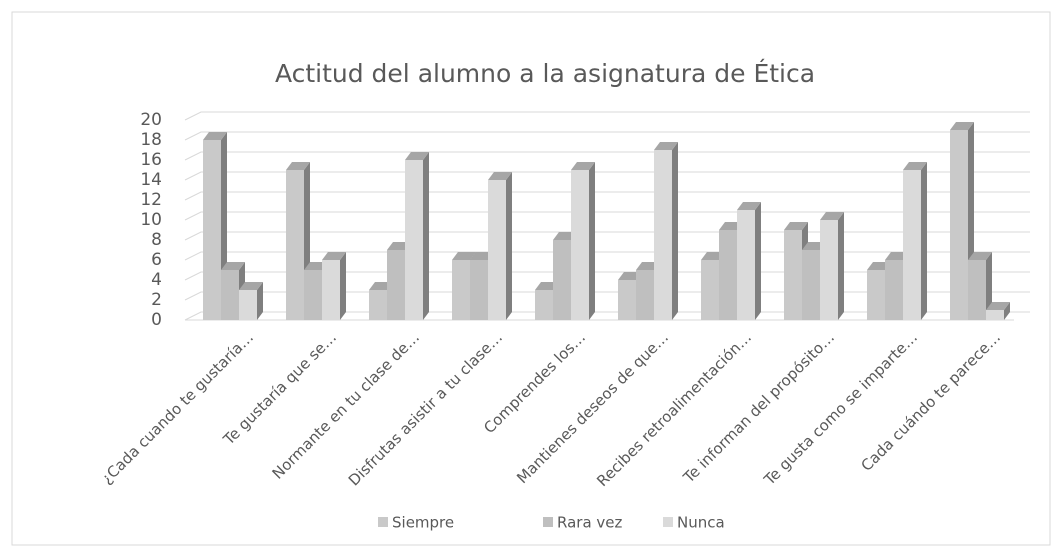  What do you see at coordinates (151, 200) in the screenshot?
I see `y-tick-label: 12` at bounding box center [151, 200].